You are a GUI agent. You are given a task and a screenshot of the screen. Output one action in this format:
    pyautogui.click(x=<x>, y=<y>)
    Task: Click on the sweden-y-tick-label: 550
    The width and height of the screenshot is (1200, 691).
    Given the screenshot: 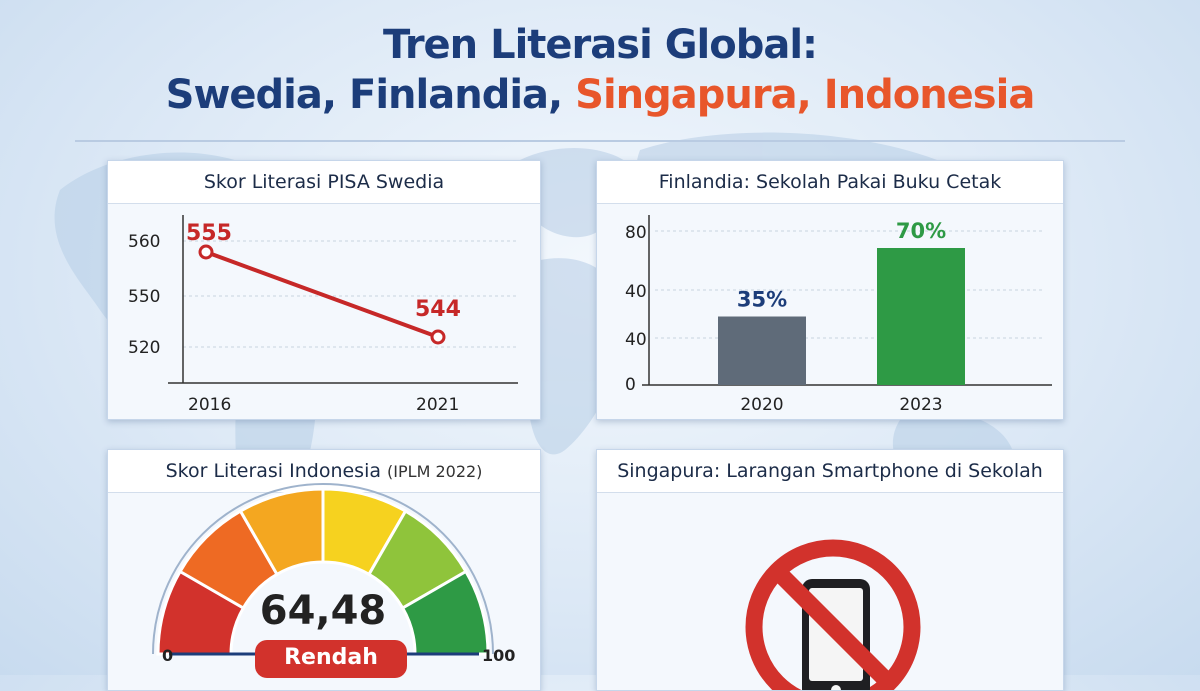 What is the action you would take?
    pyautogui.click(x=144, y=297)
    